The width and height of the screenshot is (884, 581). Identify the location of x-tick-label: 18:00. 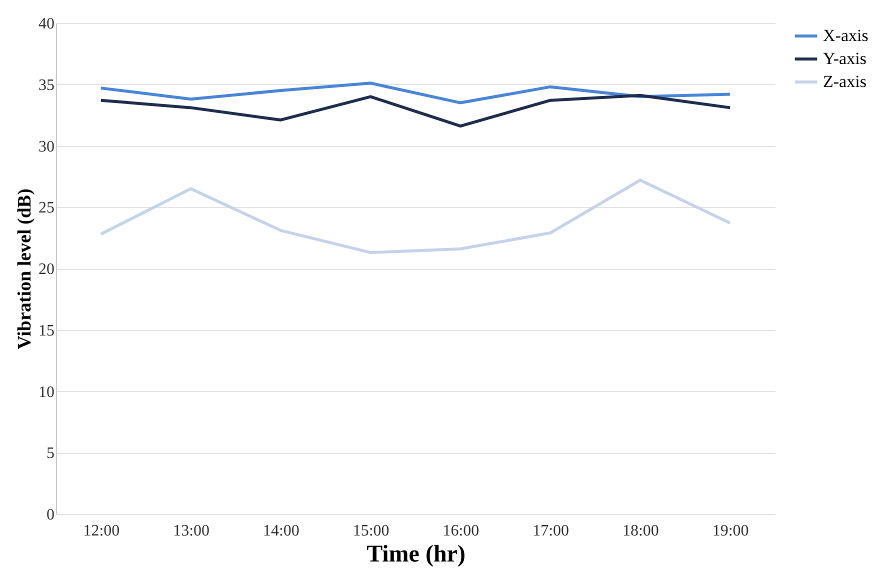
(640, 531).